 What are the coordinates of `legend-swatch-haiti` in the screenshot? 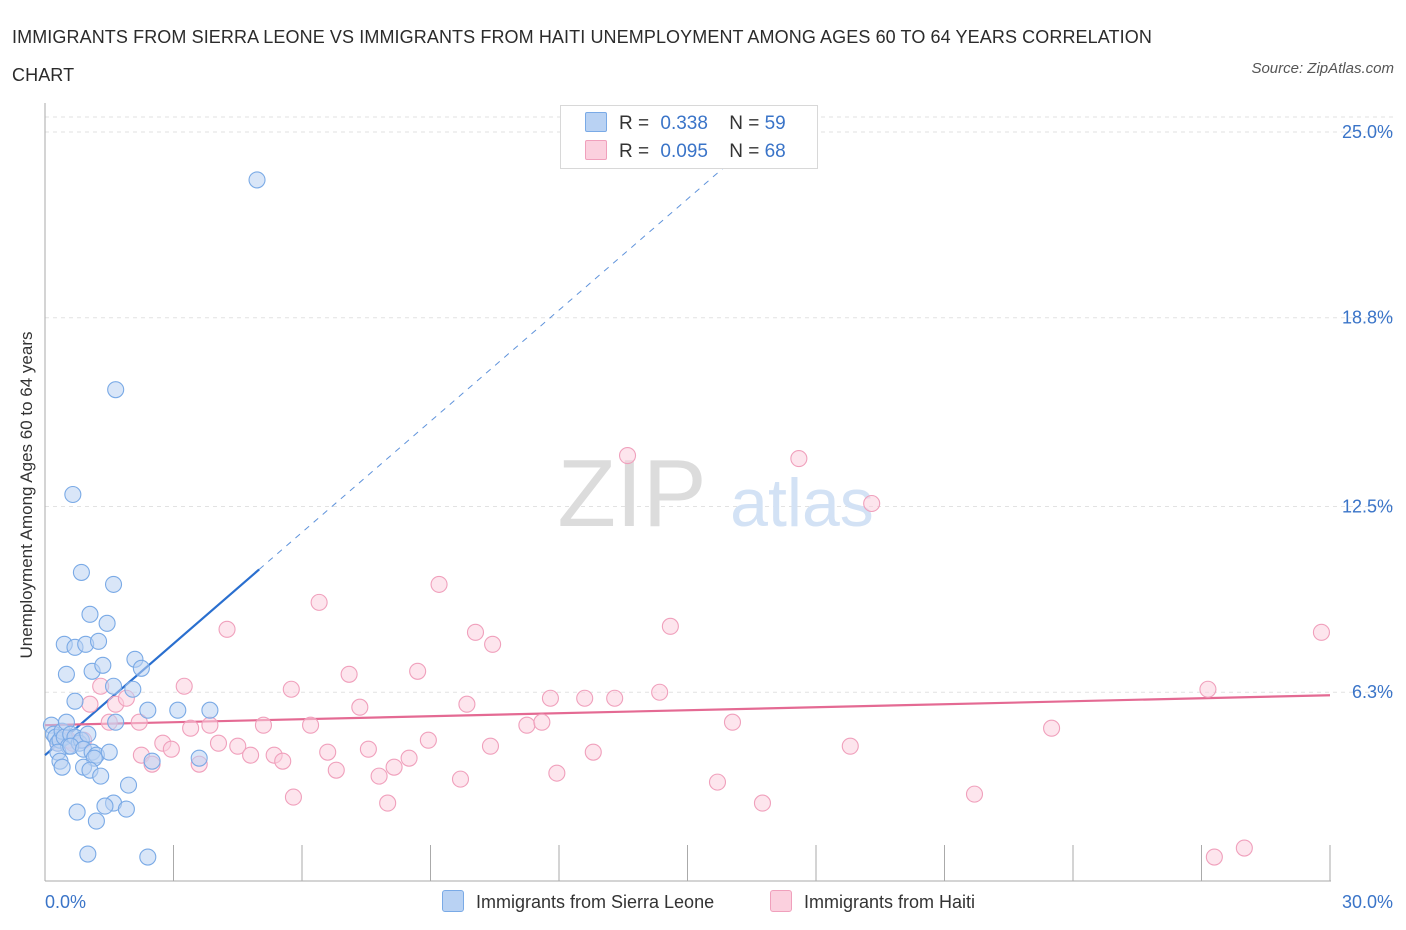 It's located at (781, 901).